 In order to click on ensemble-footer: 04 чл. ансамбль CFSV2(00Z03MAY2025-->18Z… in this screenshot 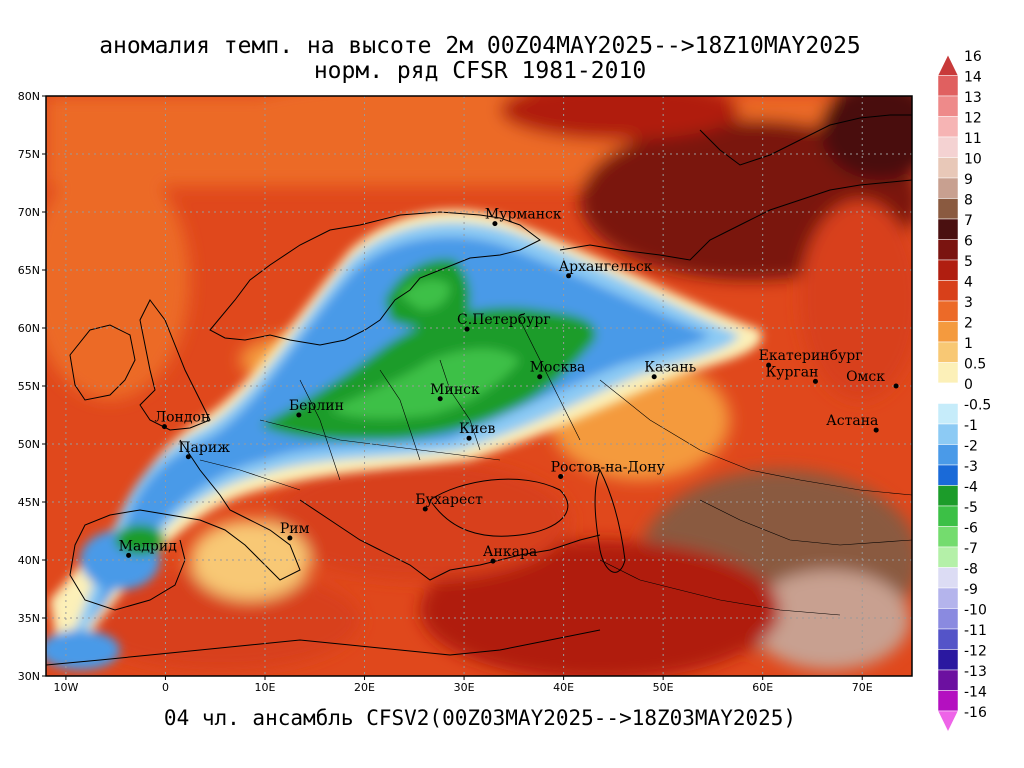, I will do `click(480, 718)`.